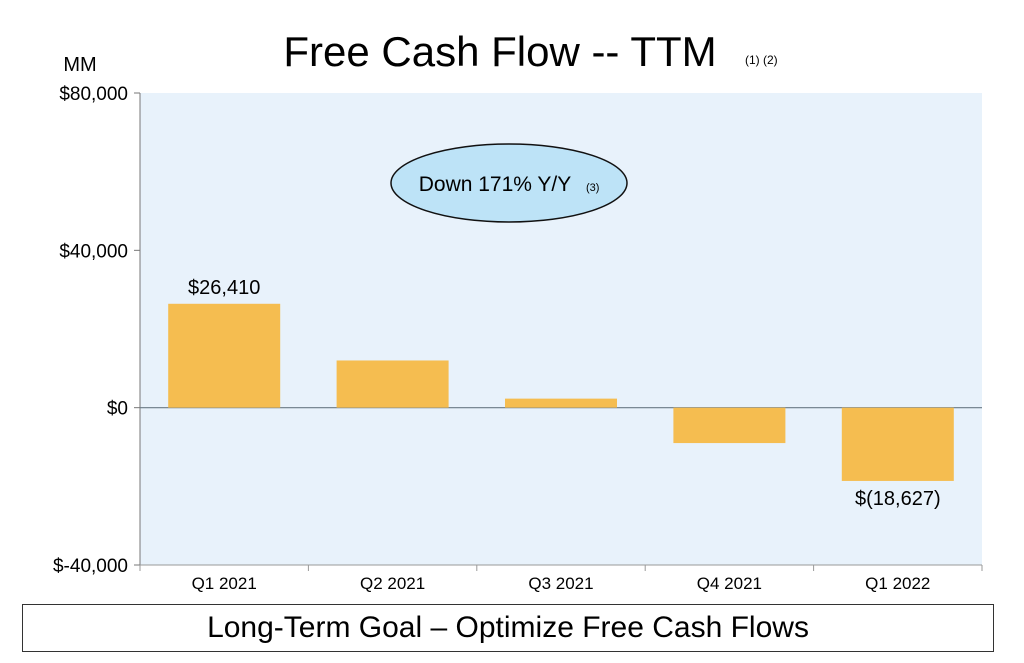 The width and height of the screenshot is (1024, 663). Describe the element at coordinates (897, 583) in the screenshot. I see `x-tick-label: Q1 2022` at that location.